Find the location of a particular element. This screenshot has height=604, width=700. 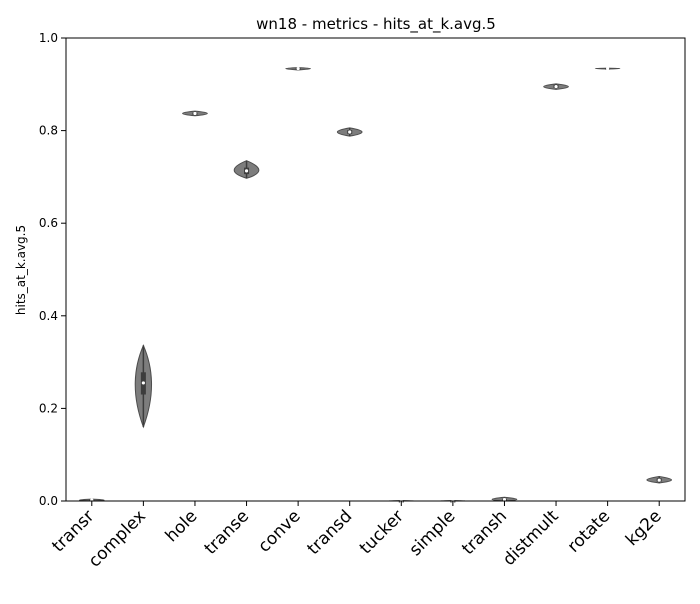

y-tick-label: 0.6 is located at coordinates (48, 223).